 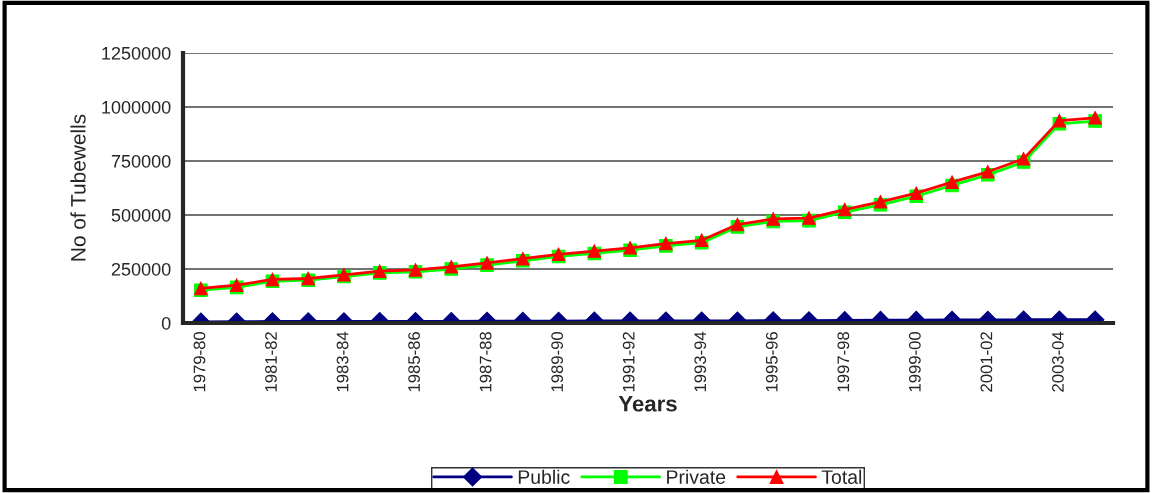 What do you see at coordinates (271, 362) in the screenshot?
I see `x-tick-label: 1981-82` at bounding box center [271, 362].